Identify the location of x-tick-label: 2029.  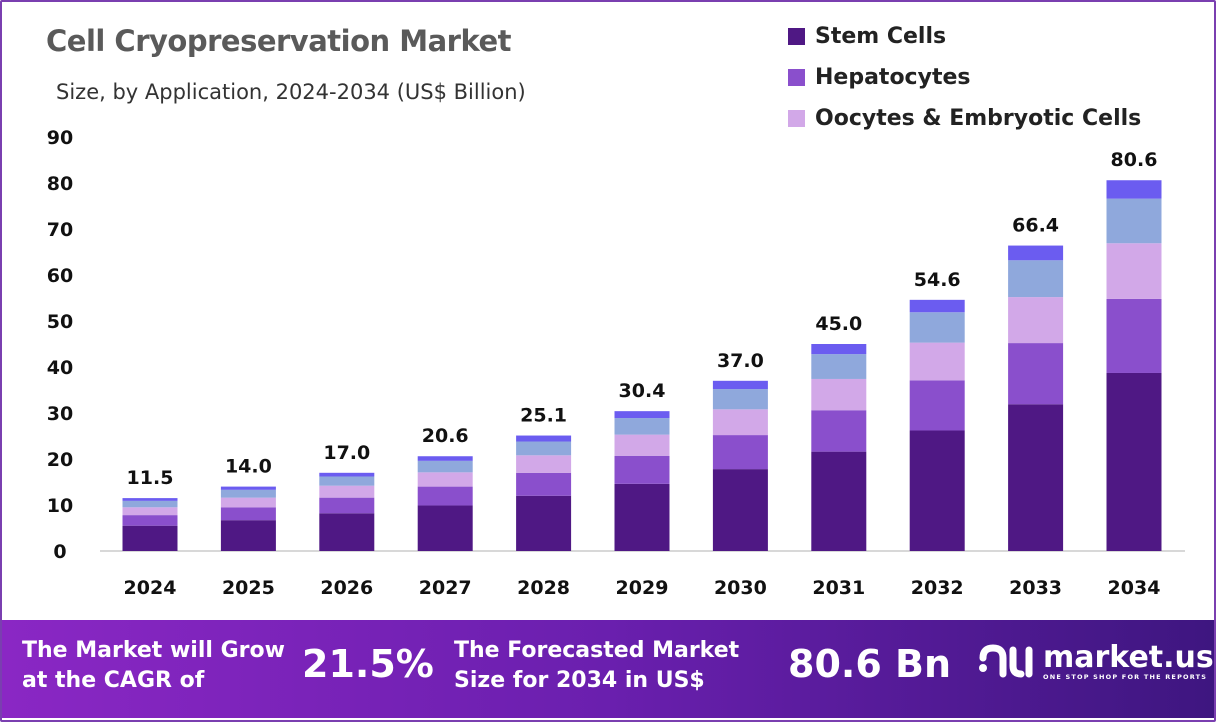
(642, 588).